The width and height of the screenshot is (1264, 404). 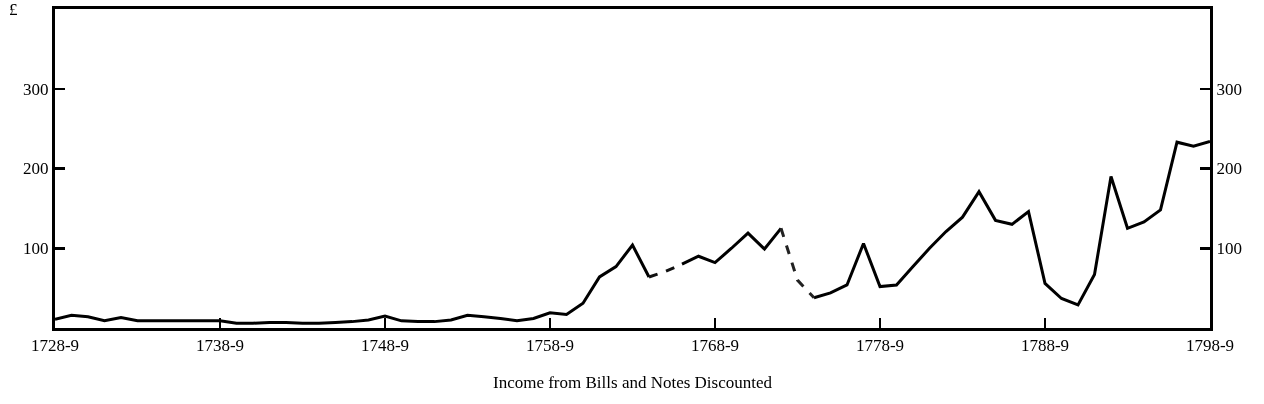 I want to click on y2-tick-label: 300, so click(x=1229, y=89).